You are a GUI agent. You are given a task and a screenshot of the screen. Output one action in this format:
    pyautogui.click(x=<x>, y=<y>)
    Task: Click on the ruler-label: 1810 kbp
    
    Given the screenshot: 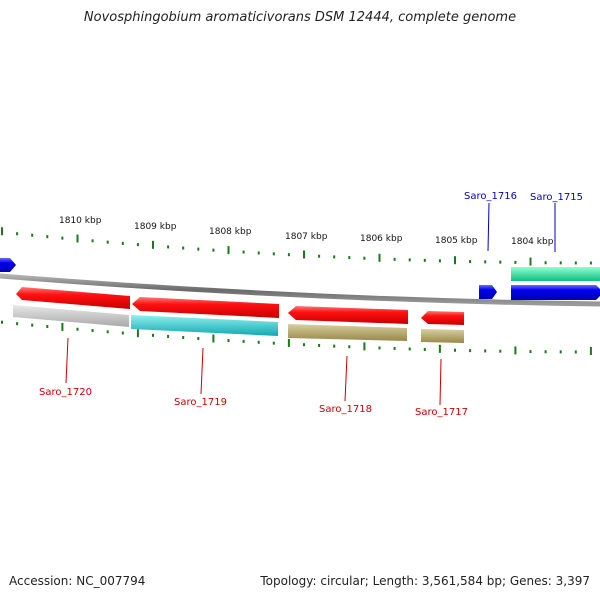 What is the action you would take?
    pyautogui.click(x=80, y=221)
    